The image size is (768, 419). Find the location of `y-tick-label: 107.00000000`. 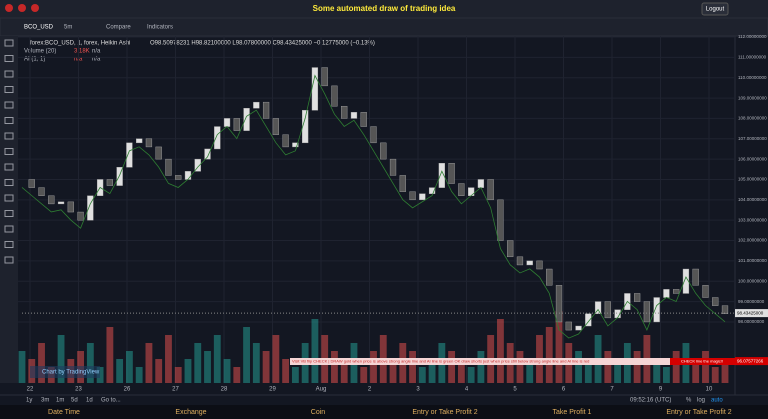

y-tick-label: 107.00000000 is located at coordinates (752, 138).